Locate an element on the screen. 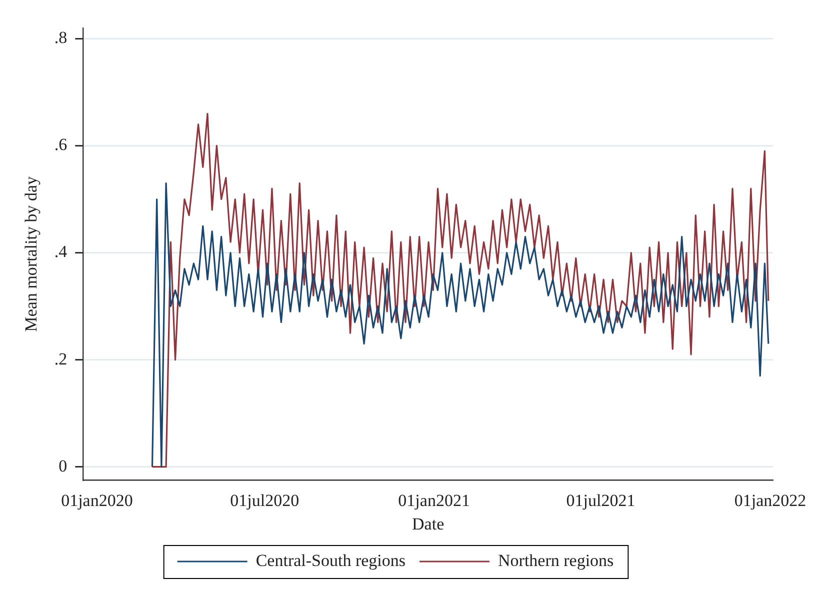 This screenshot has height=598, width=821. x-tick-label: 01jul2021 is located at coordinates (601, 500).